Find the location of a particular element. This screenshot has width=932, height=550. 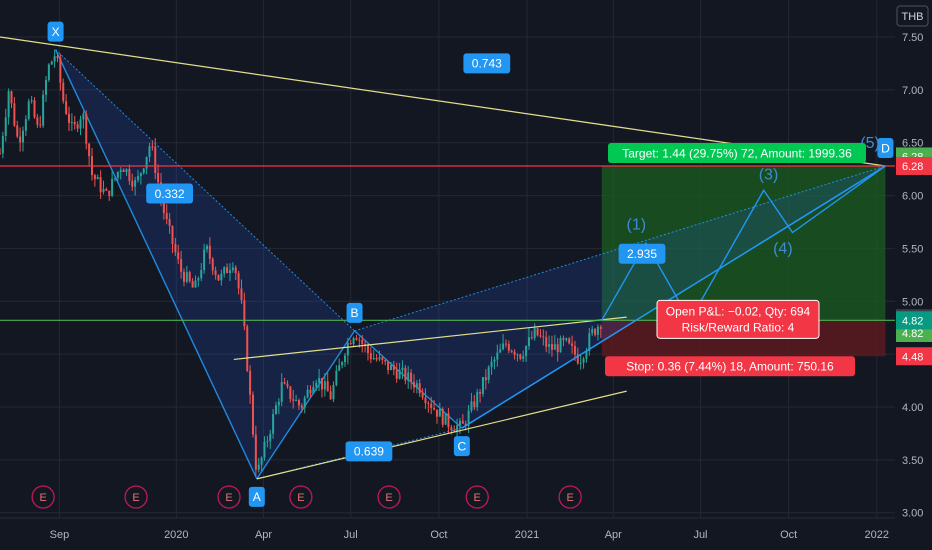

pattern-point-b-bg is located at coordinates (354, 312).